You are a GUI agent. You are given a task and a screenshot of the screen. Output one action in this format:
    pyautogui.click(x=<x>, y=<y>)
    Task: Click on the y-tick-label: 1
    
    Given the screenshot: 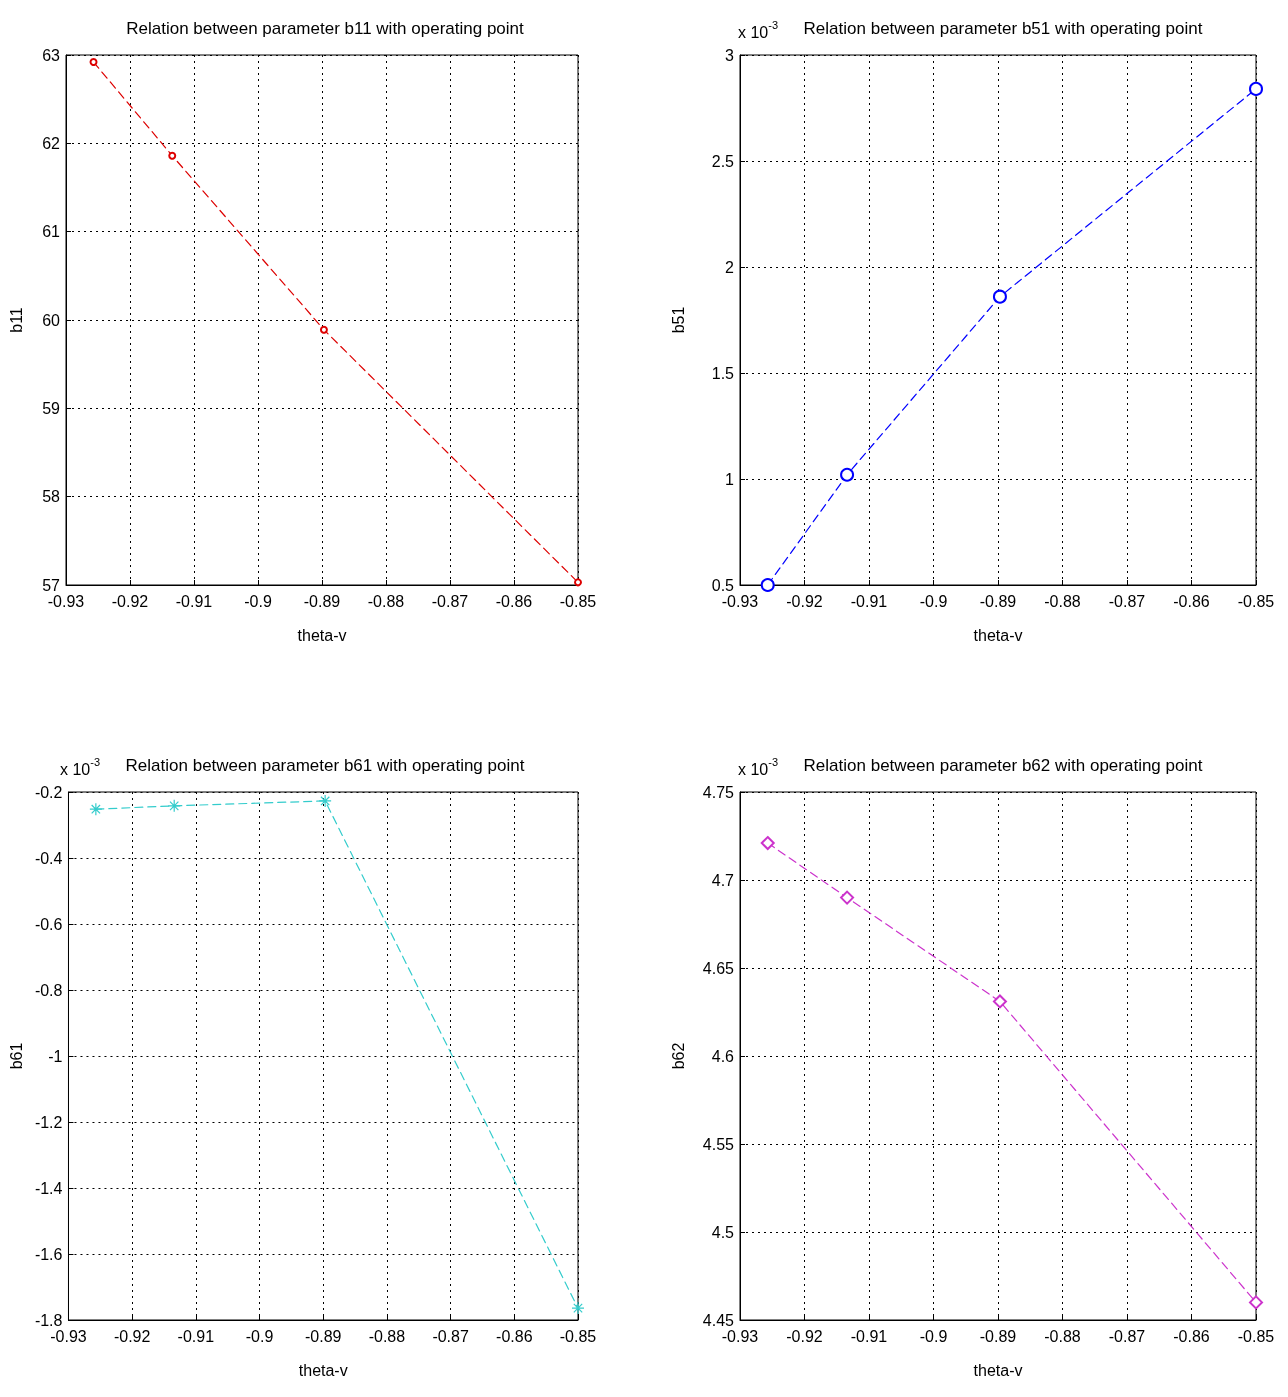 What is the action you would take?
    pyautogui.click(x=730, y=479)
    